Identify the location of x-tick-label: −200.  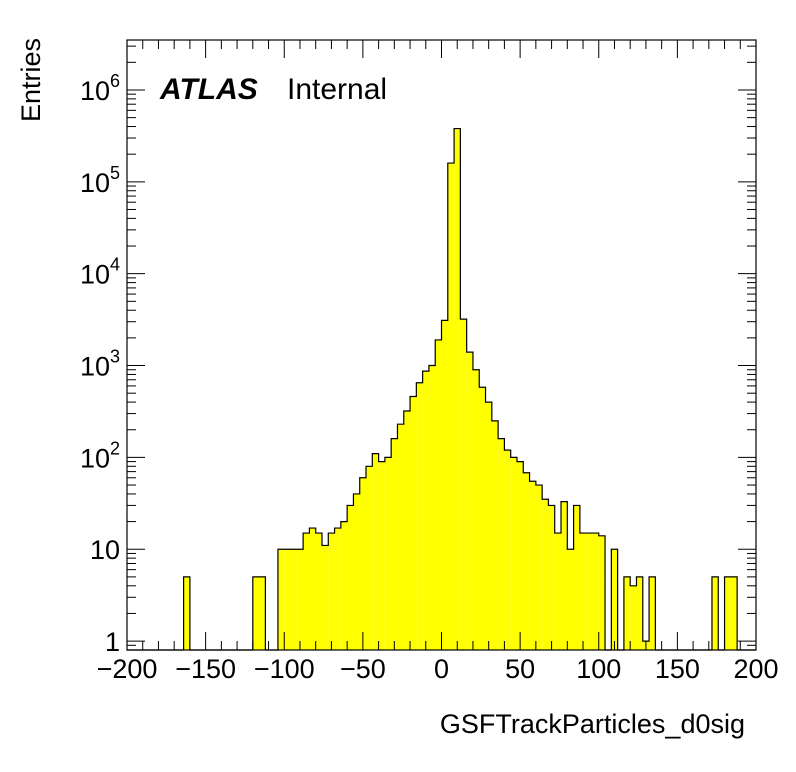
(127, 669).